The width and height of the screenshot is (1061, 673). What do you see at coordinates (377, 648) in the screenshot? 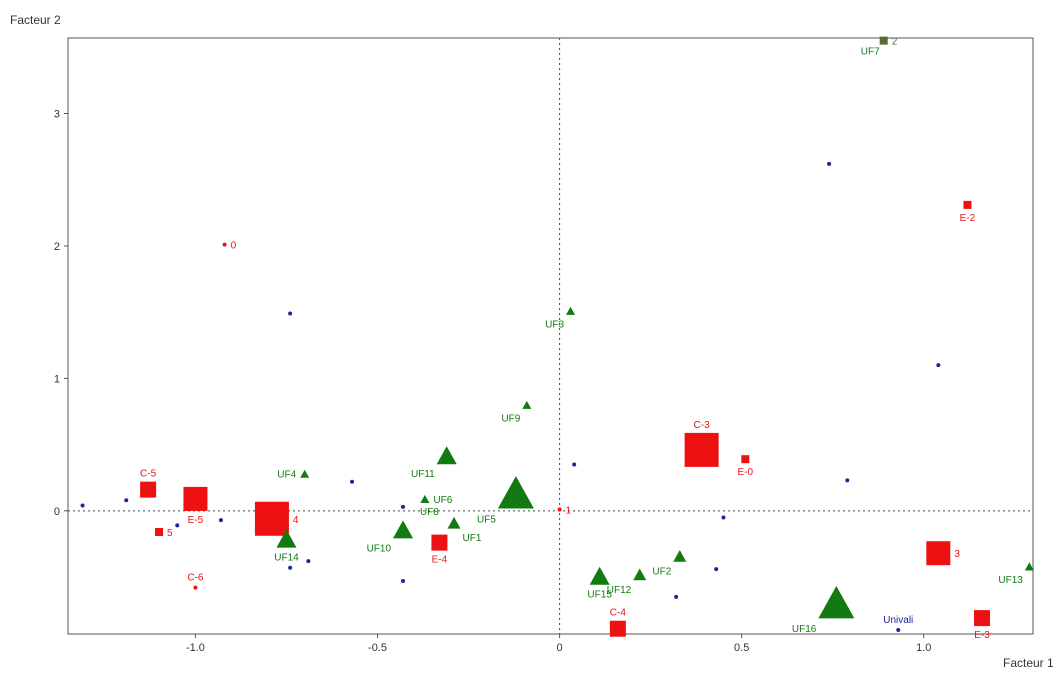
I see `x-tick-label: -0.5` at bounding box center [377, 648].